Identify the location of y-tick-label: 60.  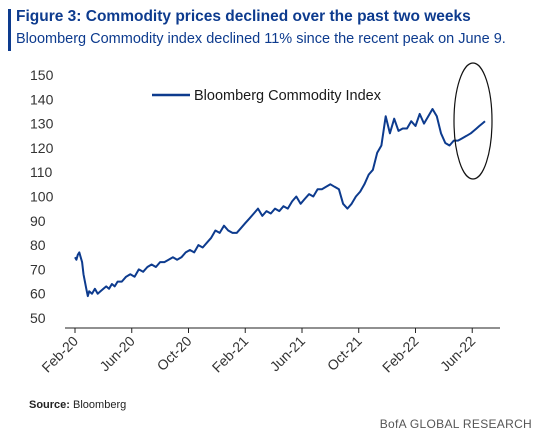
(38, 294).